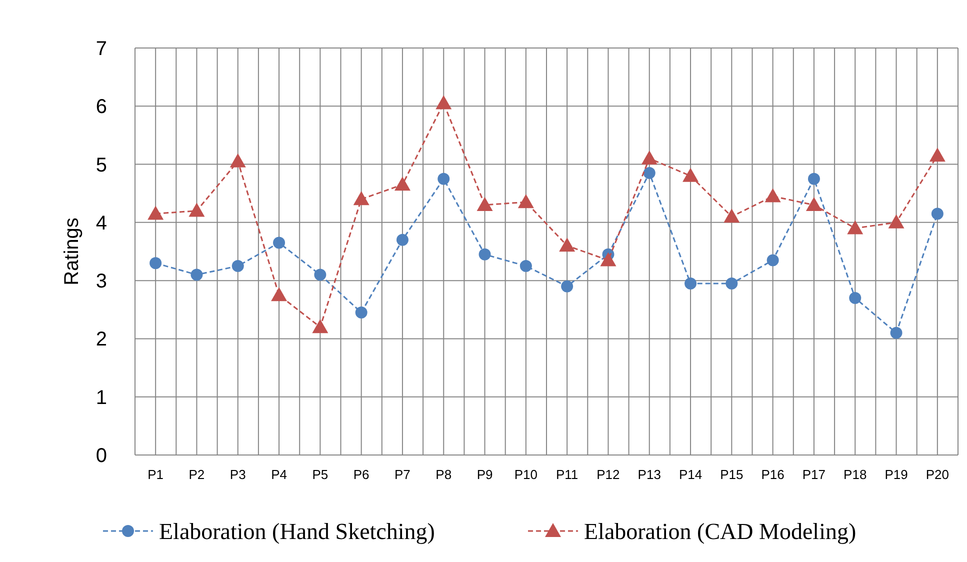 The height and width of the screenshot is (562, 967). Describe the element at coordinates (402, 474) in the screenshot. I see `x-tick-label: P7` at that location.